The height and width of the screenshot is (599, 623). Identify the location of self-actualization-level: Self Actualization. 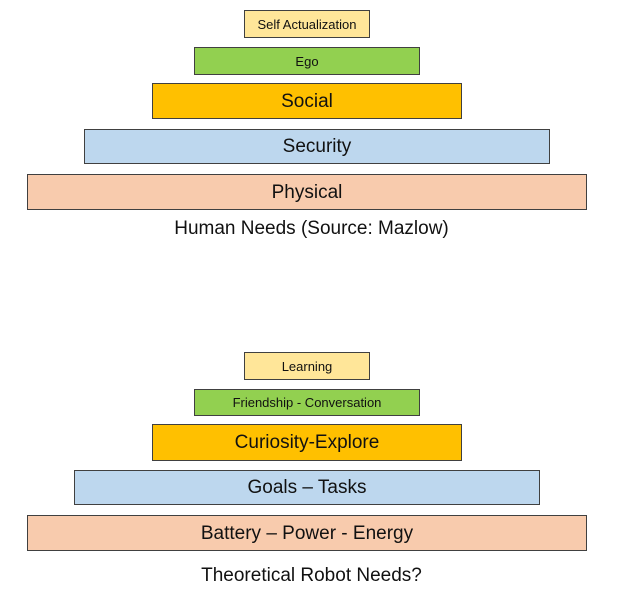
(307, 24).